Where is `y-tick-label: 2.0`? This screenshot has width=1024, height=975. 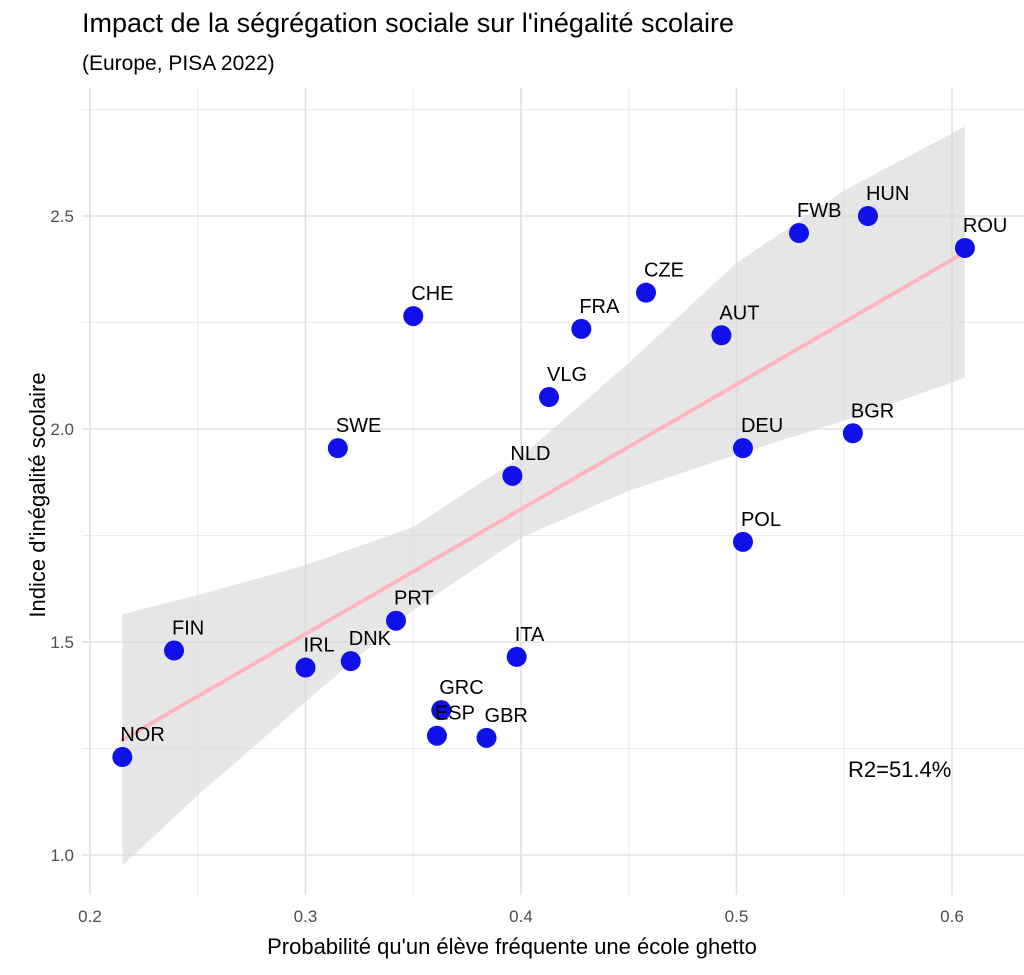 y-tick-label: 2.0 is located at coordinates (62, 429).